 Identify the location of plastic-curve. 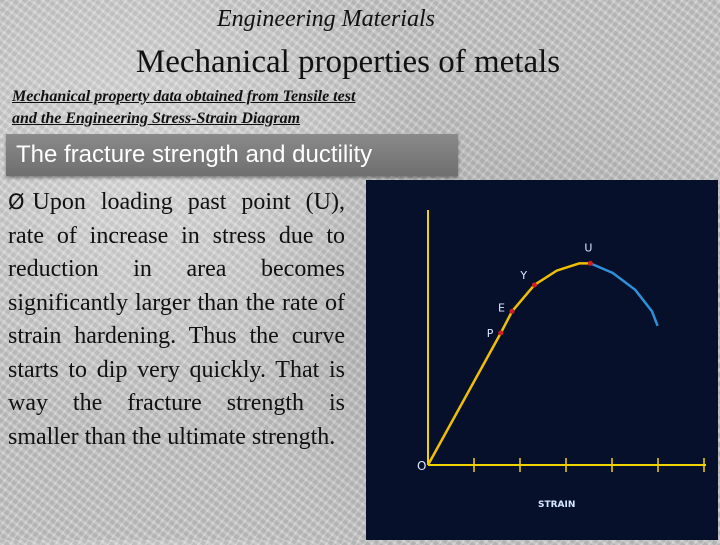
(624, 294).